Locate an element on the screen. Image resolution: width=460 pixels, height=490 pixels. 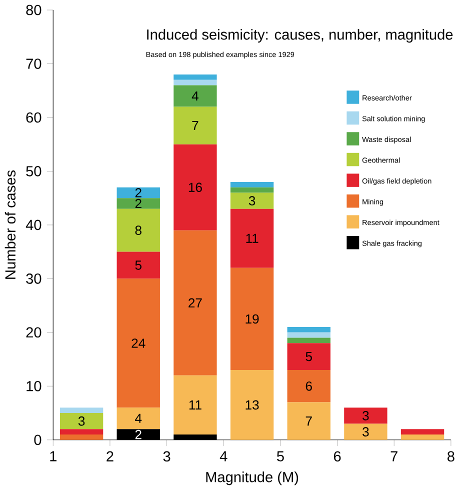
data-label: 16 is located at coordinates (195, 187).